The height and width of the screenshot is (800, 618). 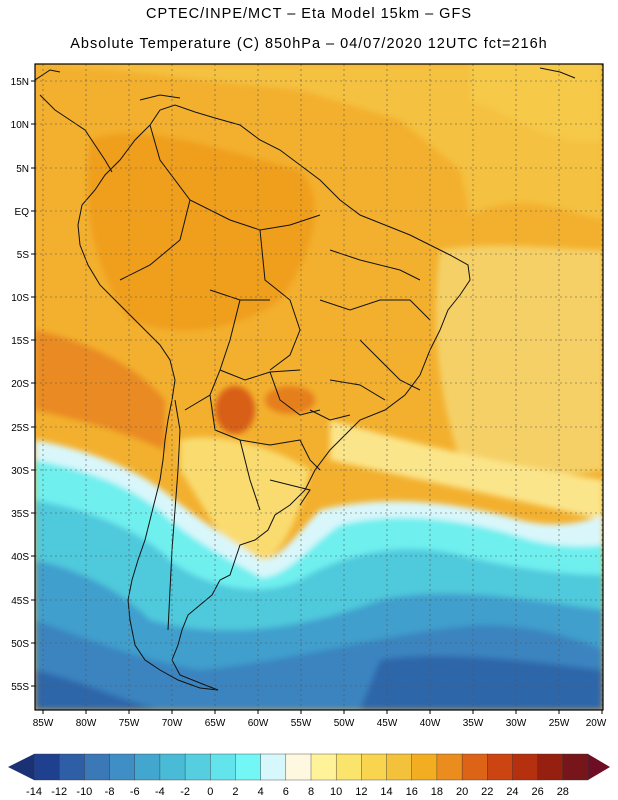 I want to click on lon-label: 65W, so click(x=215, y=723).